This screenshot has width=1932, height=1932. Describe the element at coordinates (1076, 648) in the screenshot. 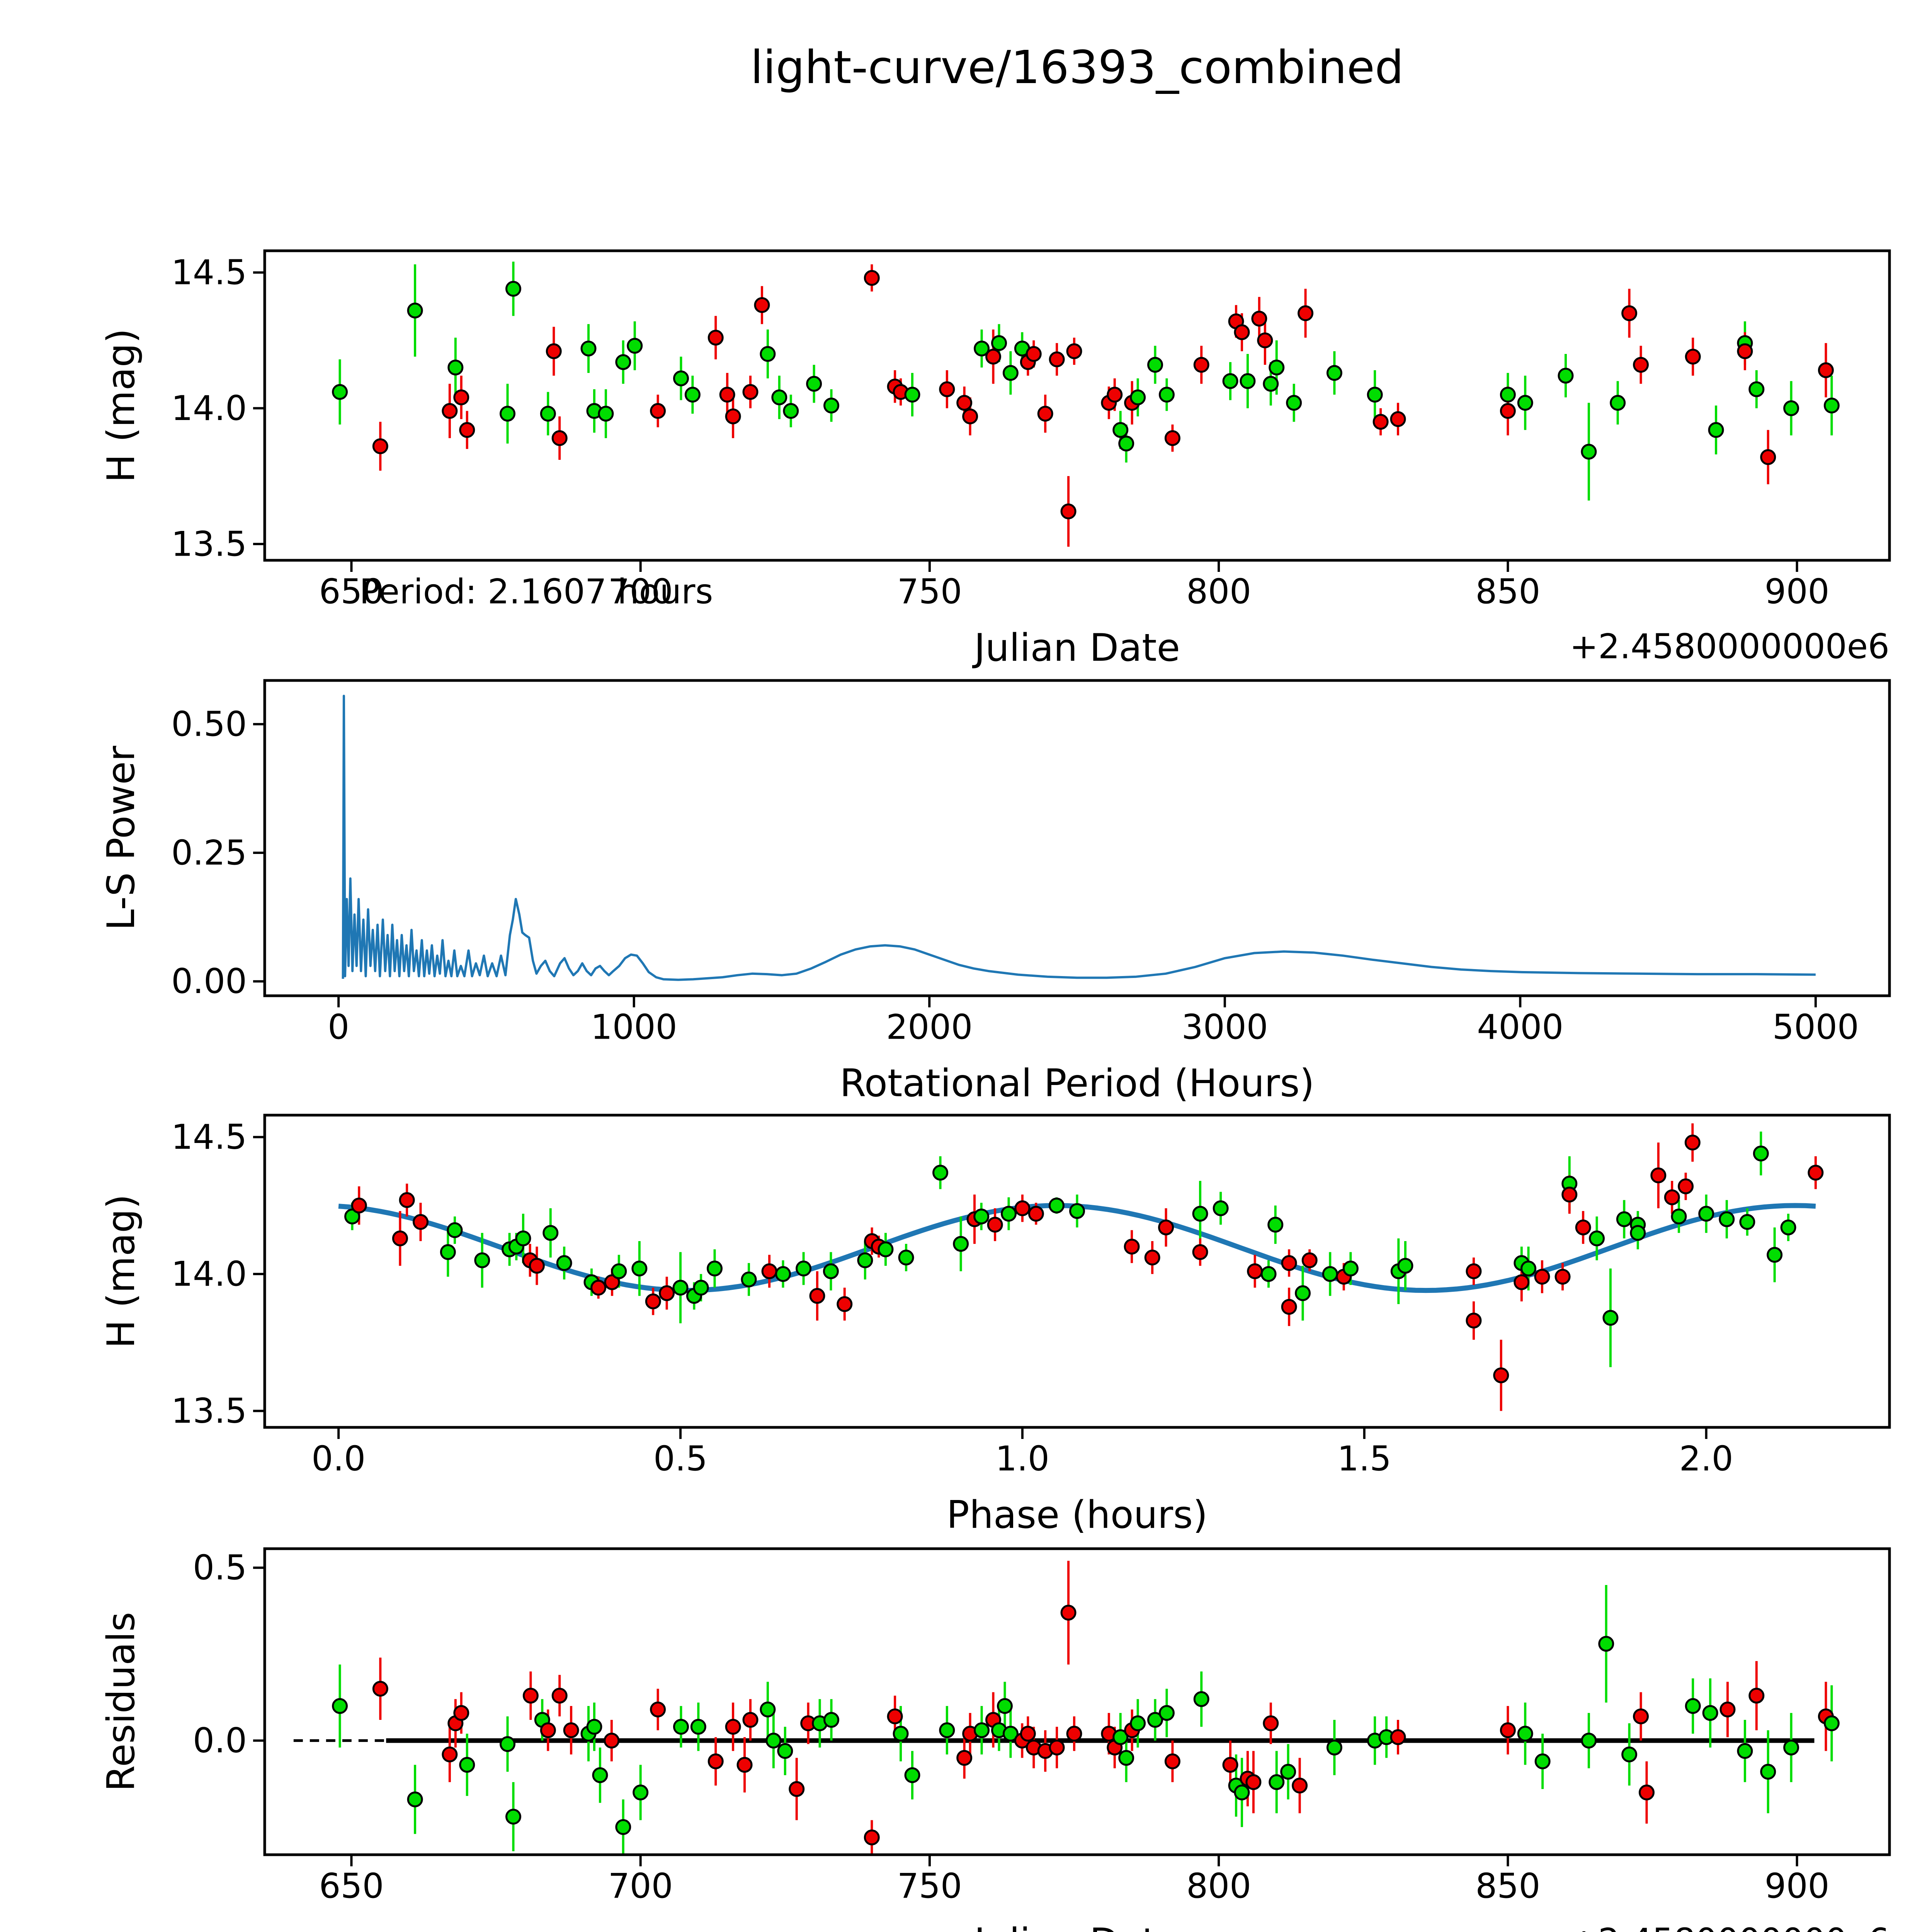

I see `x-axis-label: Julian Date` at that location.